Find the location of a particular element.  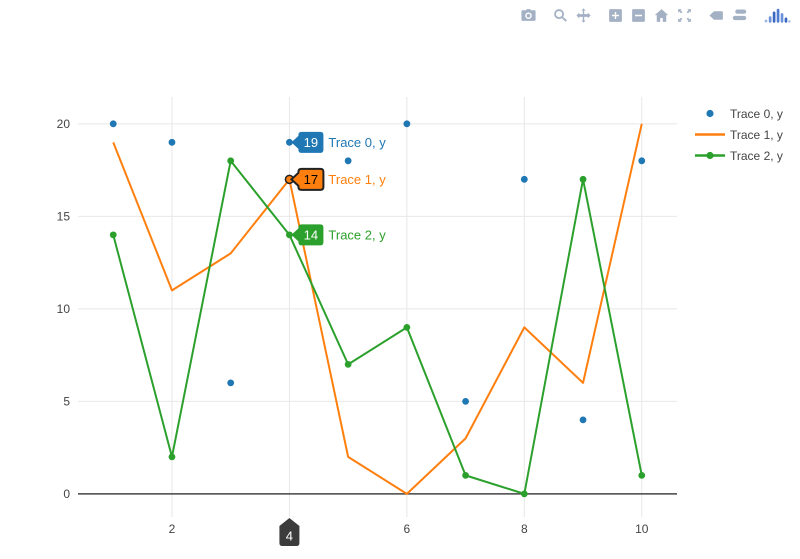

pan-icon is located at coordinates (583, 15).